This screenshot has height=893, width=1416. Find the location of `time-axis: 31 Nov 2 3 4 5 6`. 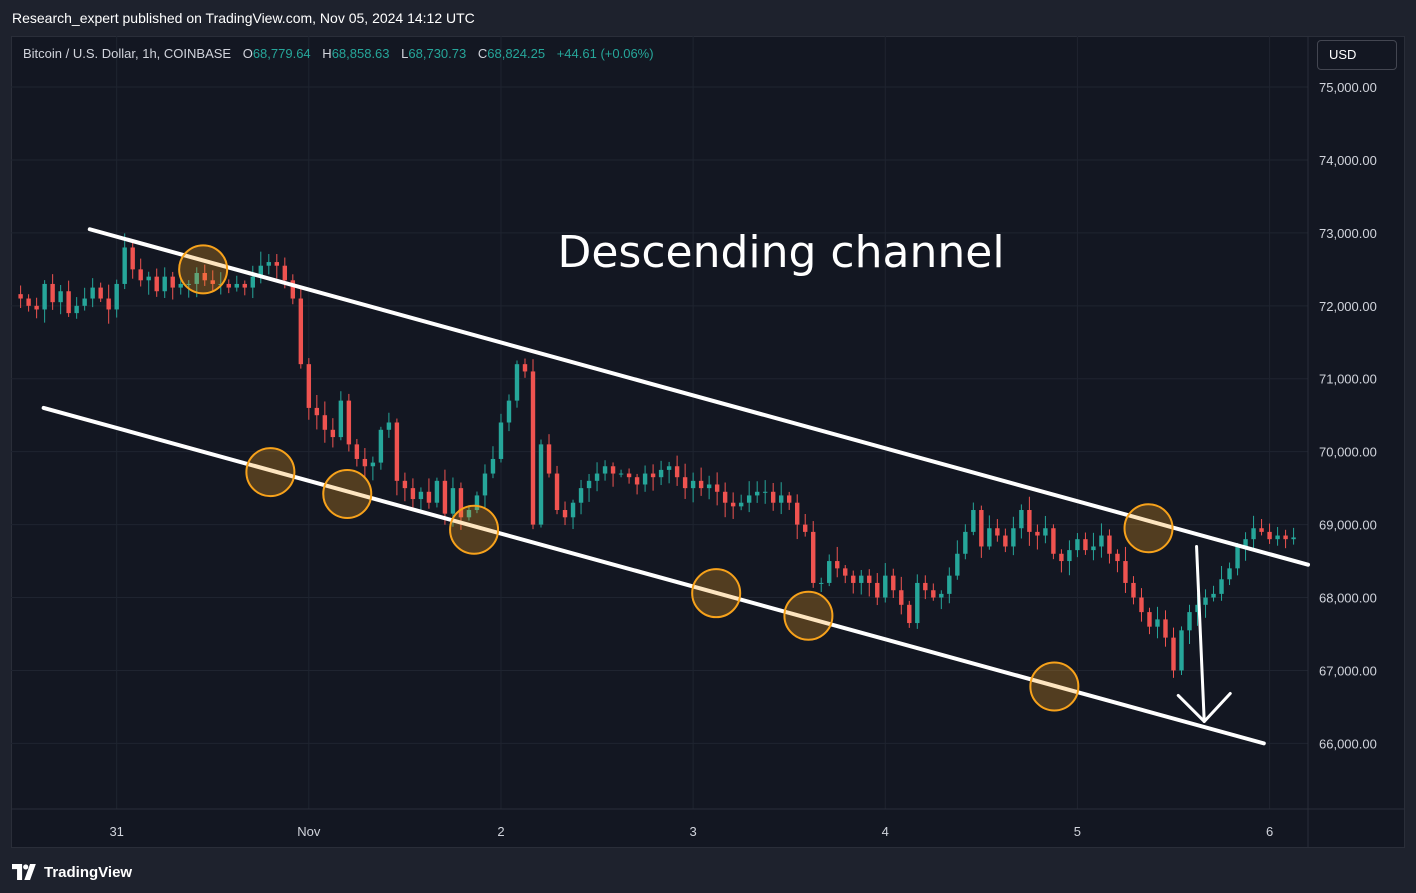

time-axis: 31 Nov 2 3 4 5 6 is located at coordinates (691, 831).